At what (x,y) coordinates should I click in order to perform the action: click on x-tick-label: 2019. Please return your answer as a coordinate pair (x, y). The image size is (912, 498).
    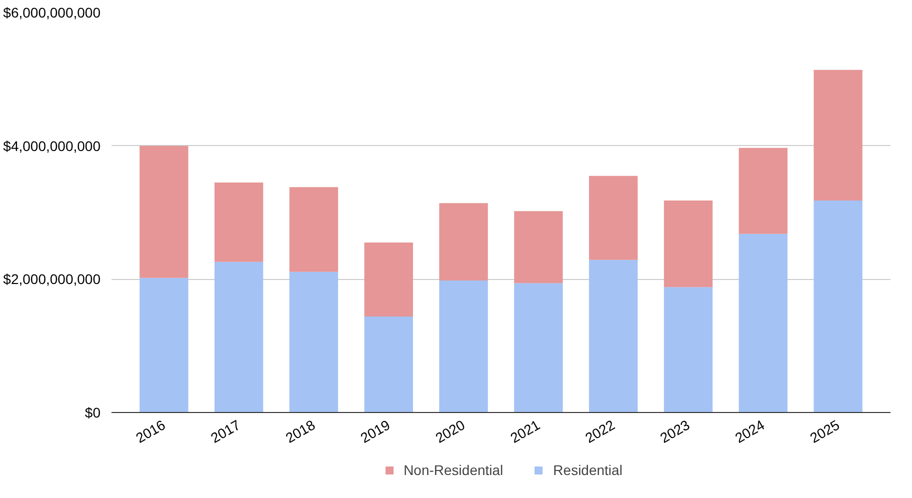
    Looking at the image, I should click on (375, 431).